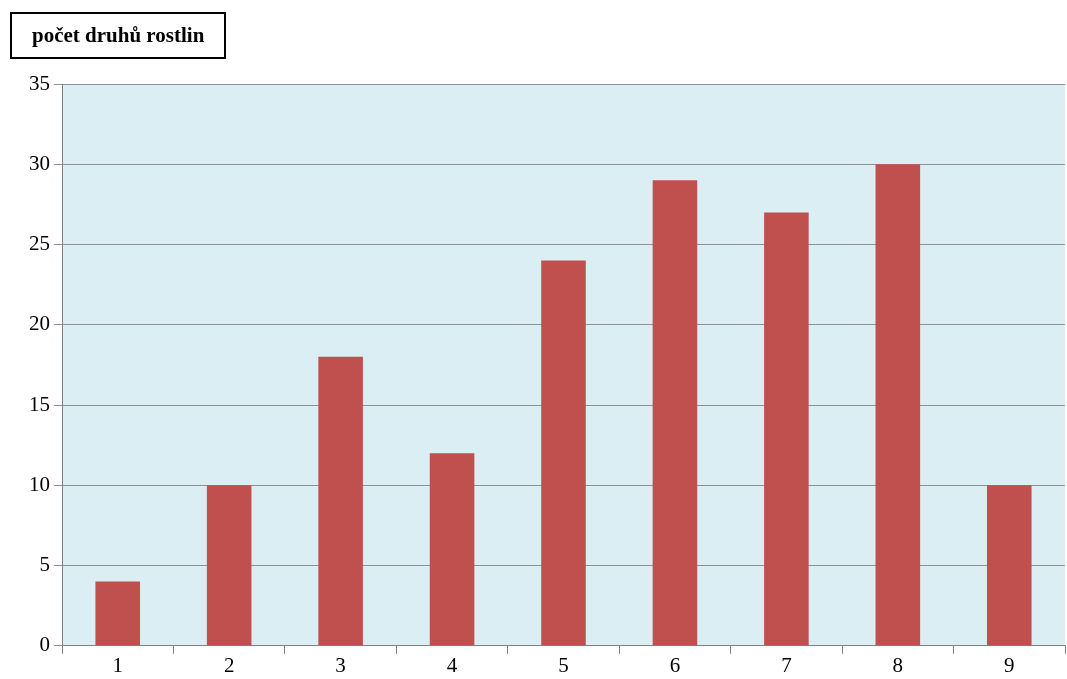 The image size is (1067, 679). I want to click on y-tick-label: 15, so click(39, 403).